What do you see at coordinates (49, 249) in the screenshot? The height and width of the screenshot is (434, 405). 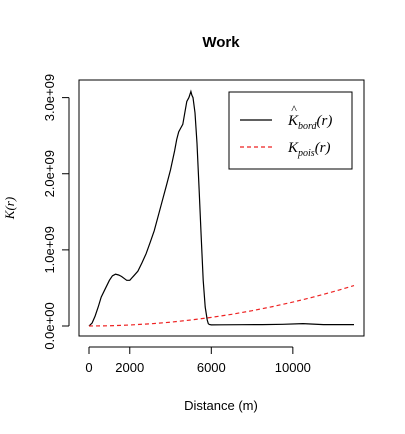 I see `y-tick-label: 1.0e+09` at bounding box center [49, 249].